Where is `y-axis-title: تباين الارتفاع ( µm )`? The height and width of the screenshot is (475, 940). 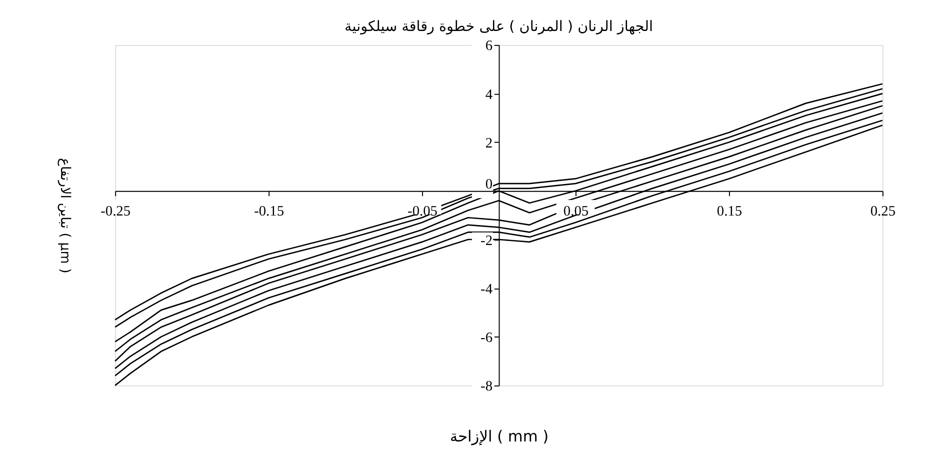
y-axis-title: تباين الارتفاع ( µm ) is located at coordinates (64, 216).